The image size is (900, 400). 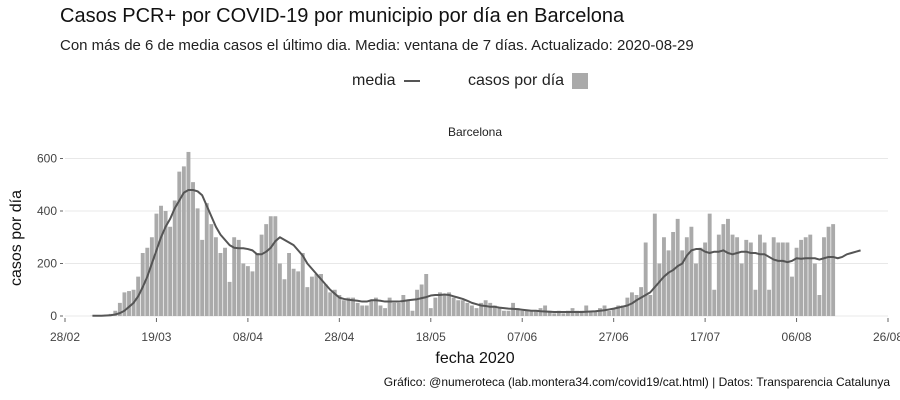 What do you see at coordinates (47, 159) in the screenshot?
I see `y-tick-label: 600` at bounding box center [47, 159].